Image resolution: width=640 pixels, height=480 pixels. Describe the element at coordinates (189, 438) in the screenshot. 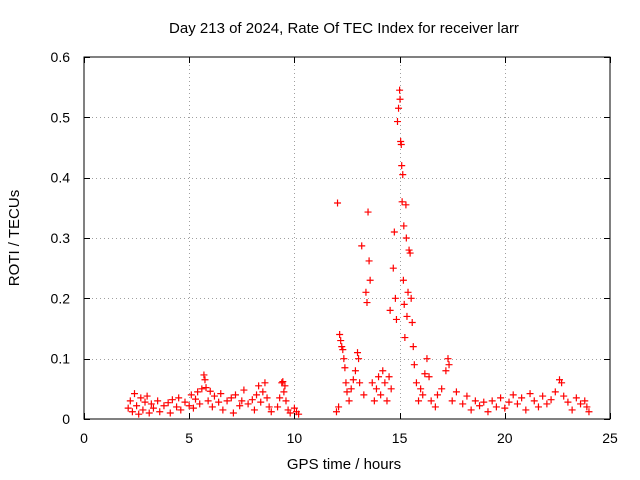

I see `x-tick-label: 5` at that location.